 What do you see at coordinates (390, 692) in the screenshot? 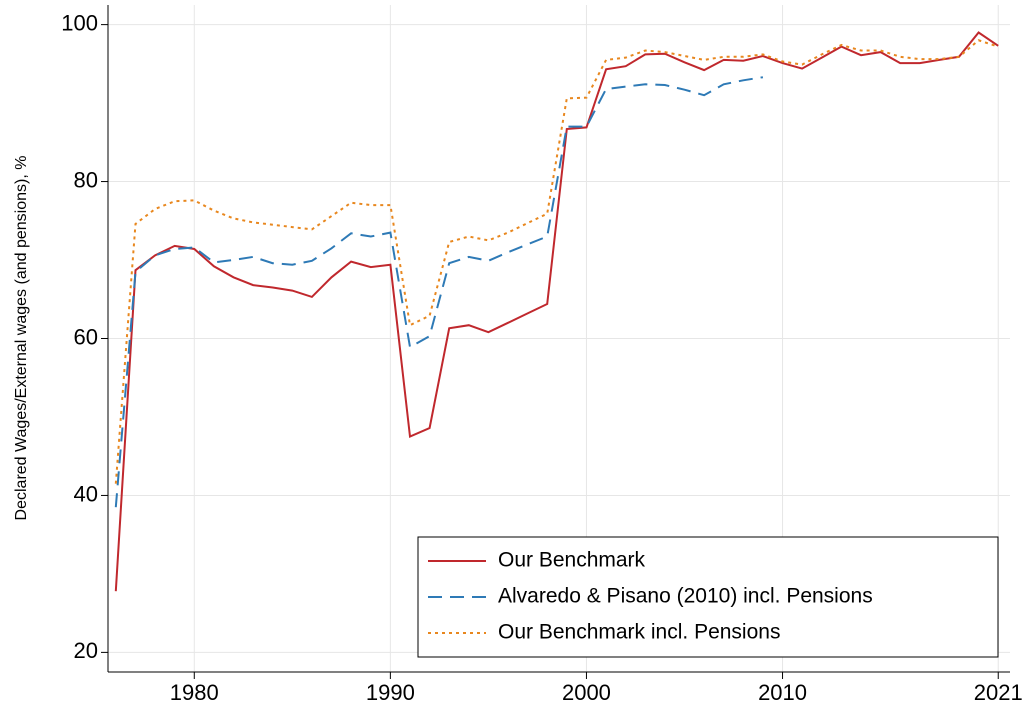
I see `x-tick-label: 1990` at bounding box center [390, 692].